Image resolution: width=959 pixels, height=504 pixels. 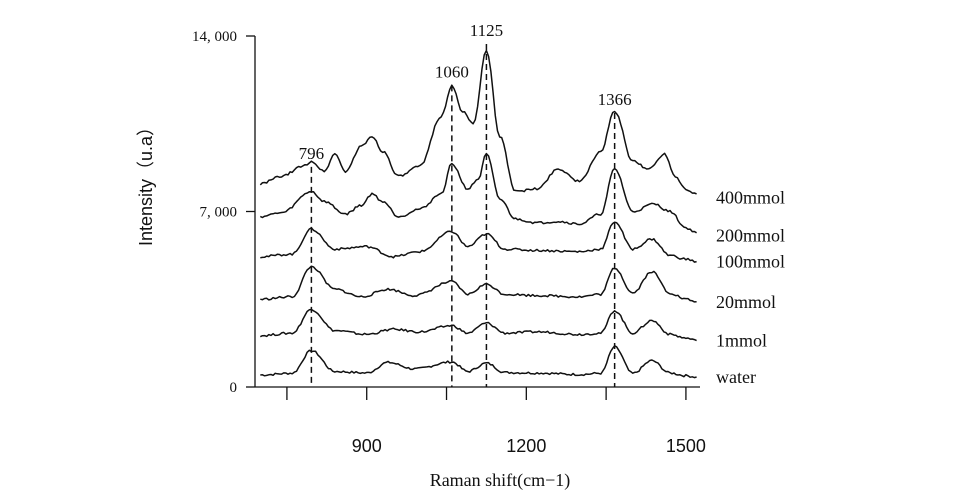 I want to click on y-tick-label: 7, 000, so click(x=219, y=213).